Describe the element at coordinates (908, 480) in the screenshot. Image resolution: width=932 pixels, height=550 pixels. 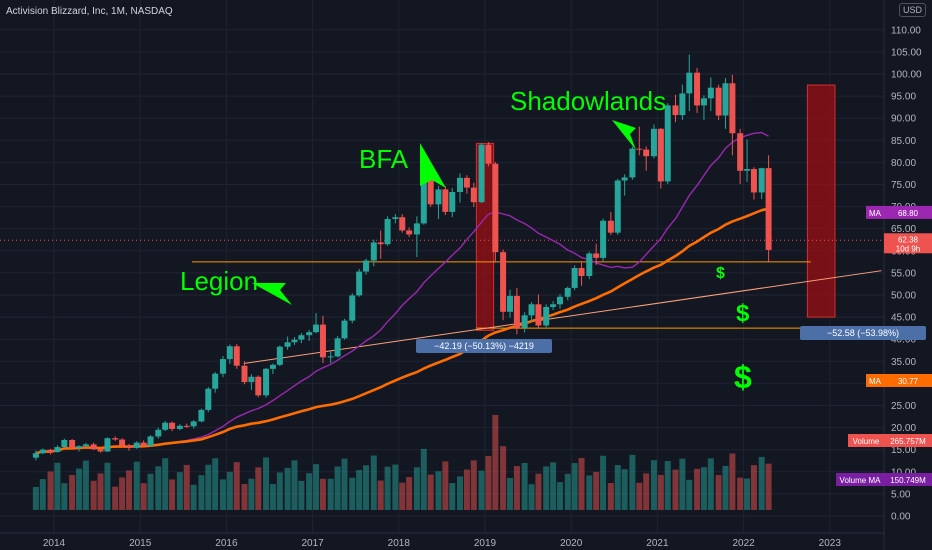
I see `volume-ma-value: 150.749M` at that location.